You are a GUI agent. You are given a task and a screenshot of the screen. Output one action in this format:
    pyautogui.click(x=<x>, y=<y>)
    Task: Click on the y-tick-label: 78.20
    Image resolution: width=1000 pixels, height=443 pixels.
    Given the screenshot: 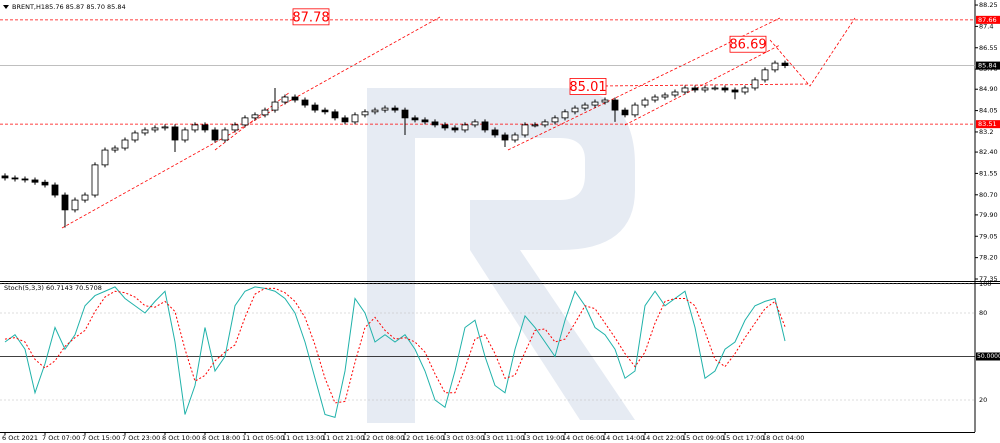 What is the action you would take?
    pyautogui.click(x=988, y=258)
    